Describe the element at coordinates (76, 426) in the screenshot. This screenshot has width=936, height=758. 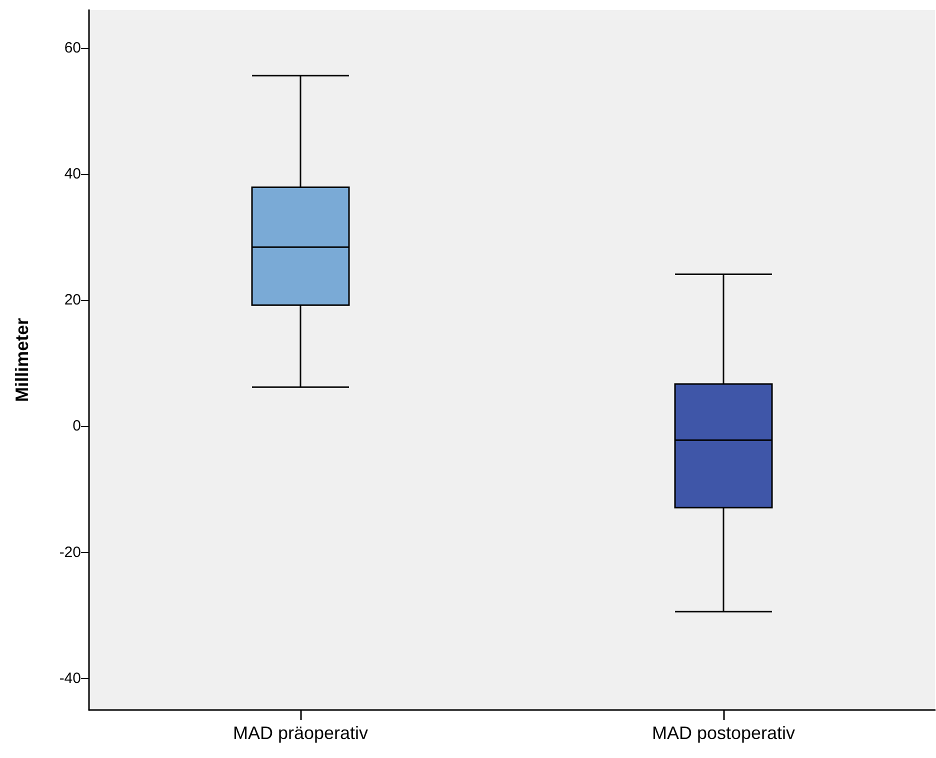
I see `y-tick-label: 0` at that location.